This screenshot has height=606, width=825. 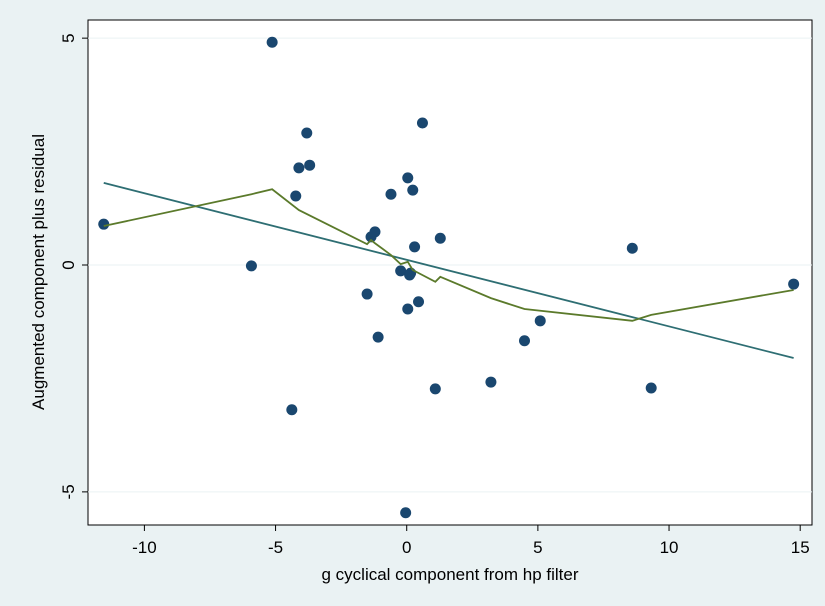 What do you see at coordinates (68, 37) in the screenshot?
I see `y-tick-label: 5` at bounding box center [68, 37].